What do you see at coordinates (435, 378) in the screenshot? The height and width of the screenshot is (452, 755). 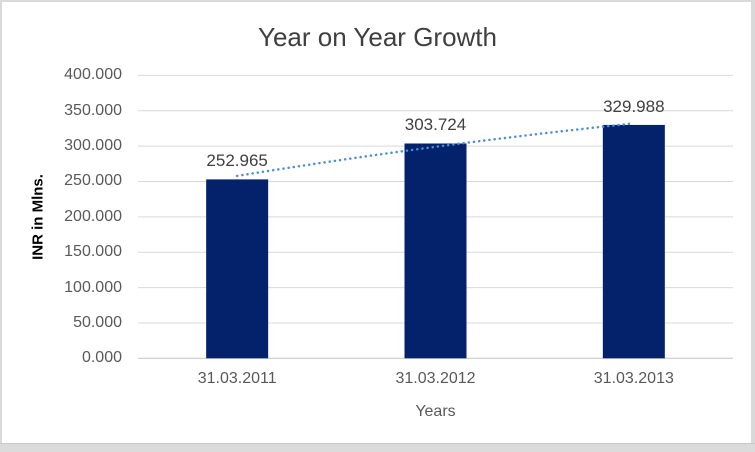 I see `x-axis-tick-label: 31.03.2012` at bounding box center [435, 378].